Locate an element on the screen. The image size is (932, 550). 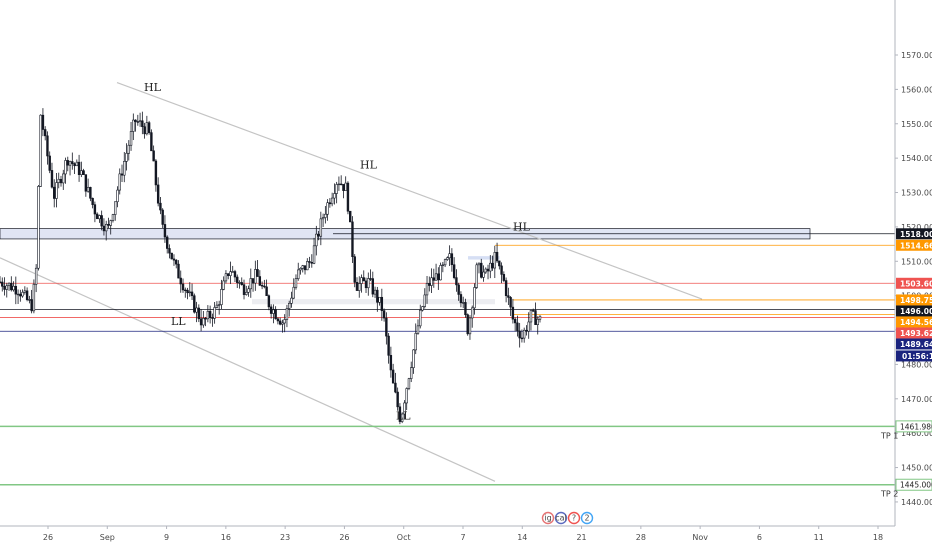
price-tick-label: 1440.000 is located at coordinates (916, 502).